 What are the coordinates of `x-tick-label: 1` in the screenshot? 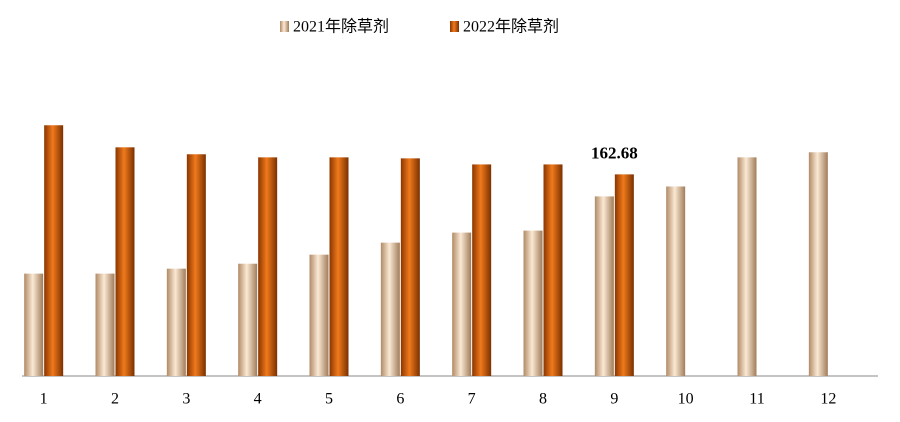 It's located at (44, 399).